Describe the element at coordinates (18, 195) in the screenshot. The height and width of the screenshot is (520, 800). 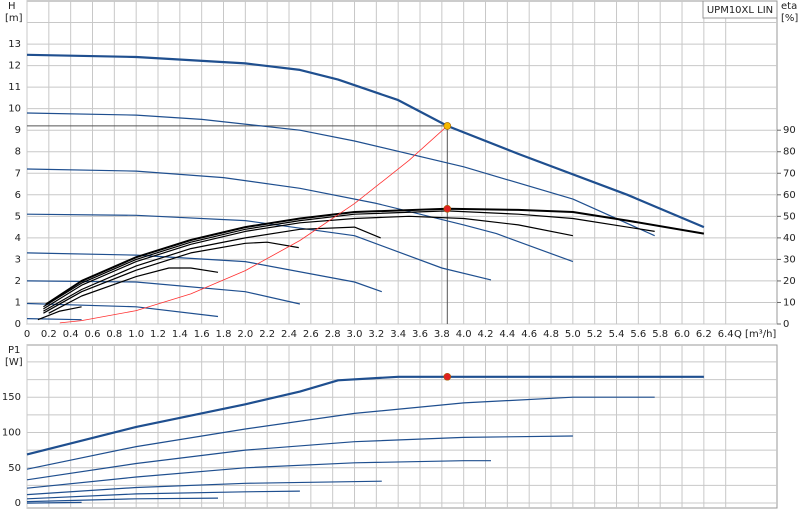
I see `y-tick-label: 6` at that location.